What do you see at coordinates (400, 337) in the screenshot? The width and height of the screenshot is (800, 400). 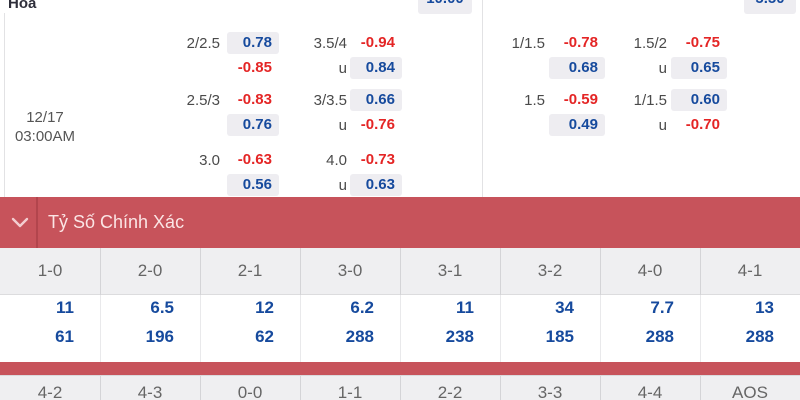 I see `score-odds-row: 61 196 62 288 238 185 288 288` at bounding box center [400, 337].